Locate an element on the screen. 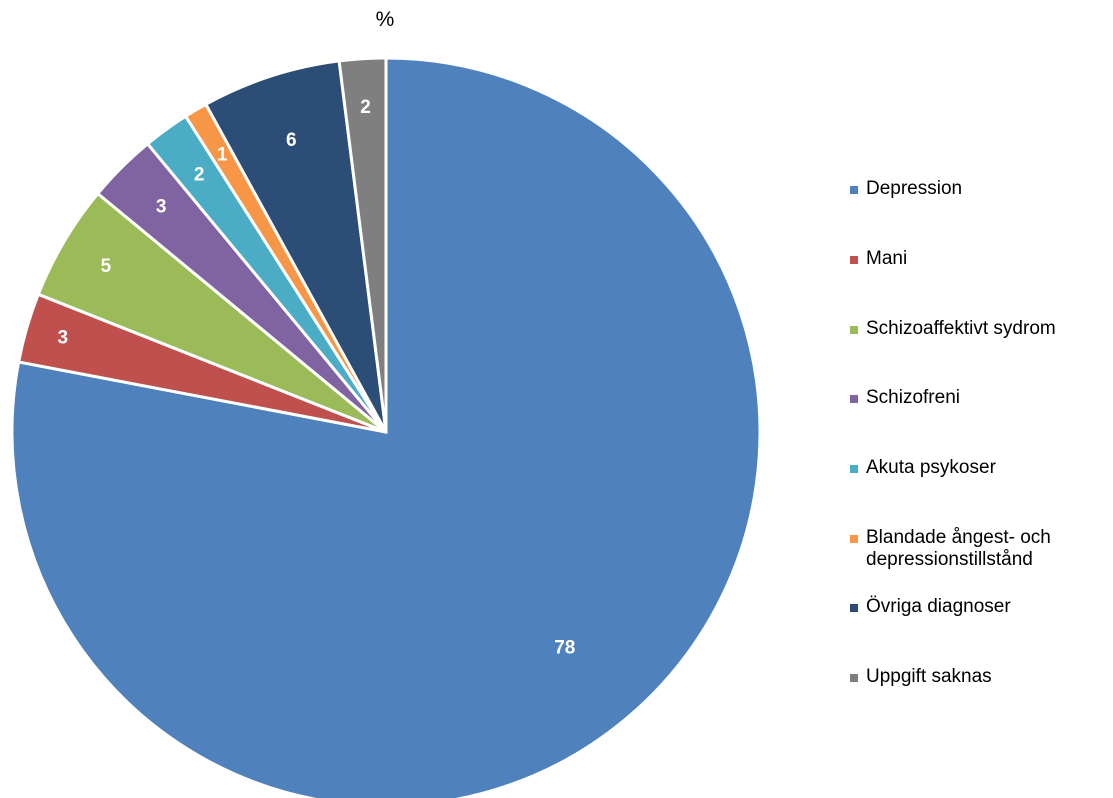  slice-data-label: 6 is located at coordinates (291, 140).